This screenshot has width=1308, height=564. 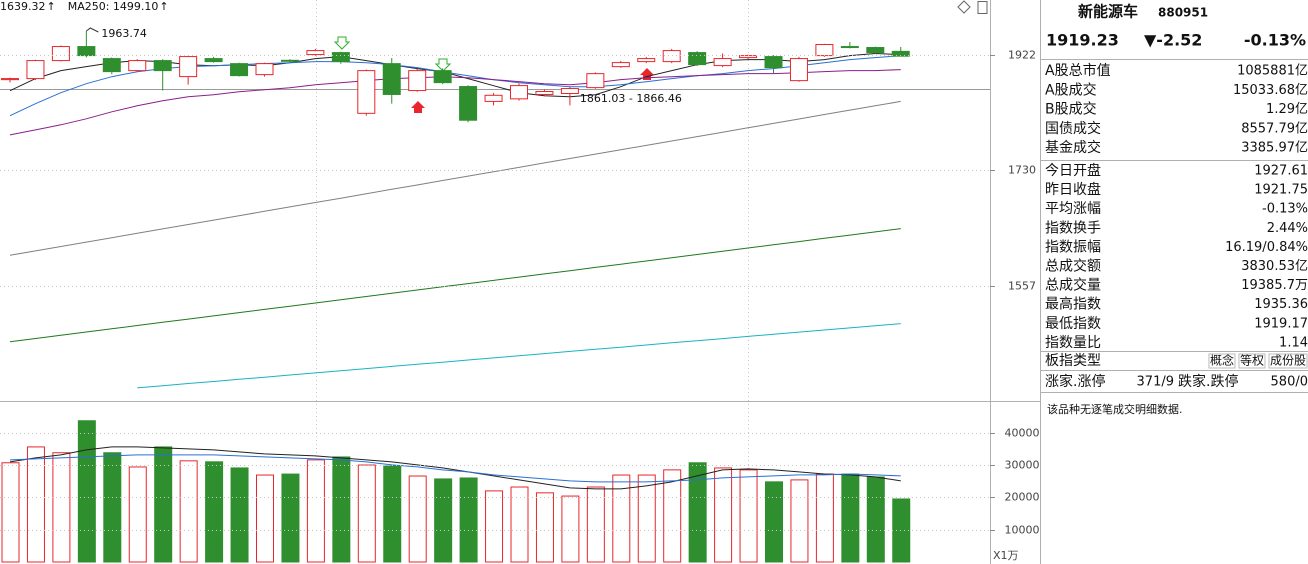 What do you see at coordinates (1078, 70) in the screenshot?
I see `row-label: A股总市值` at bounding box center [1078, 70].